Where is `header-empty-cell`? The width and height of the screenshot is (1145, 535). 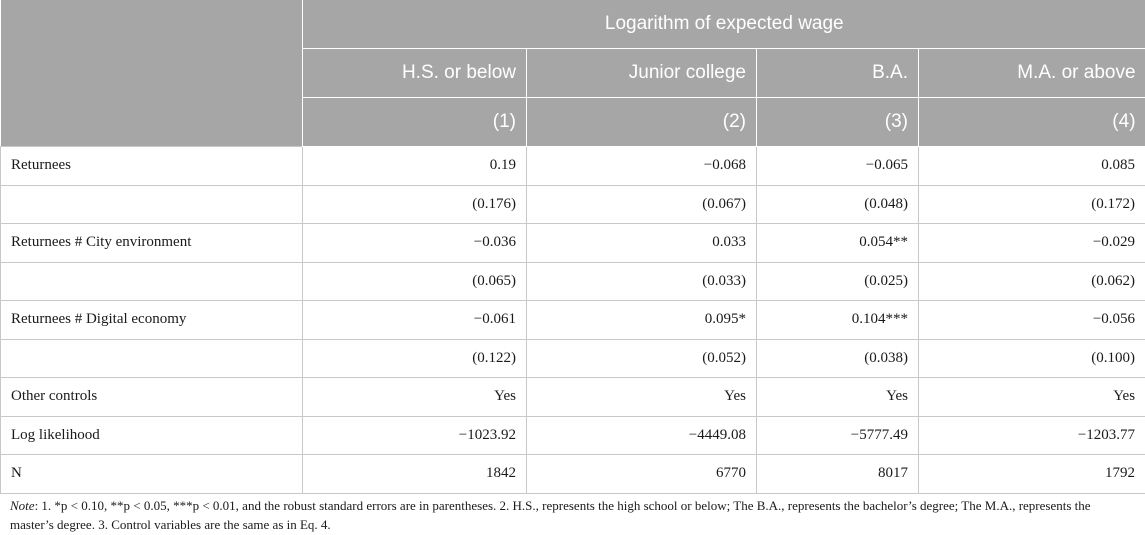 header-empty-cell is located at coordinates (151, 73).